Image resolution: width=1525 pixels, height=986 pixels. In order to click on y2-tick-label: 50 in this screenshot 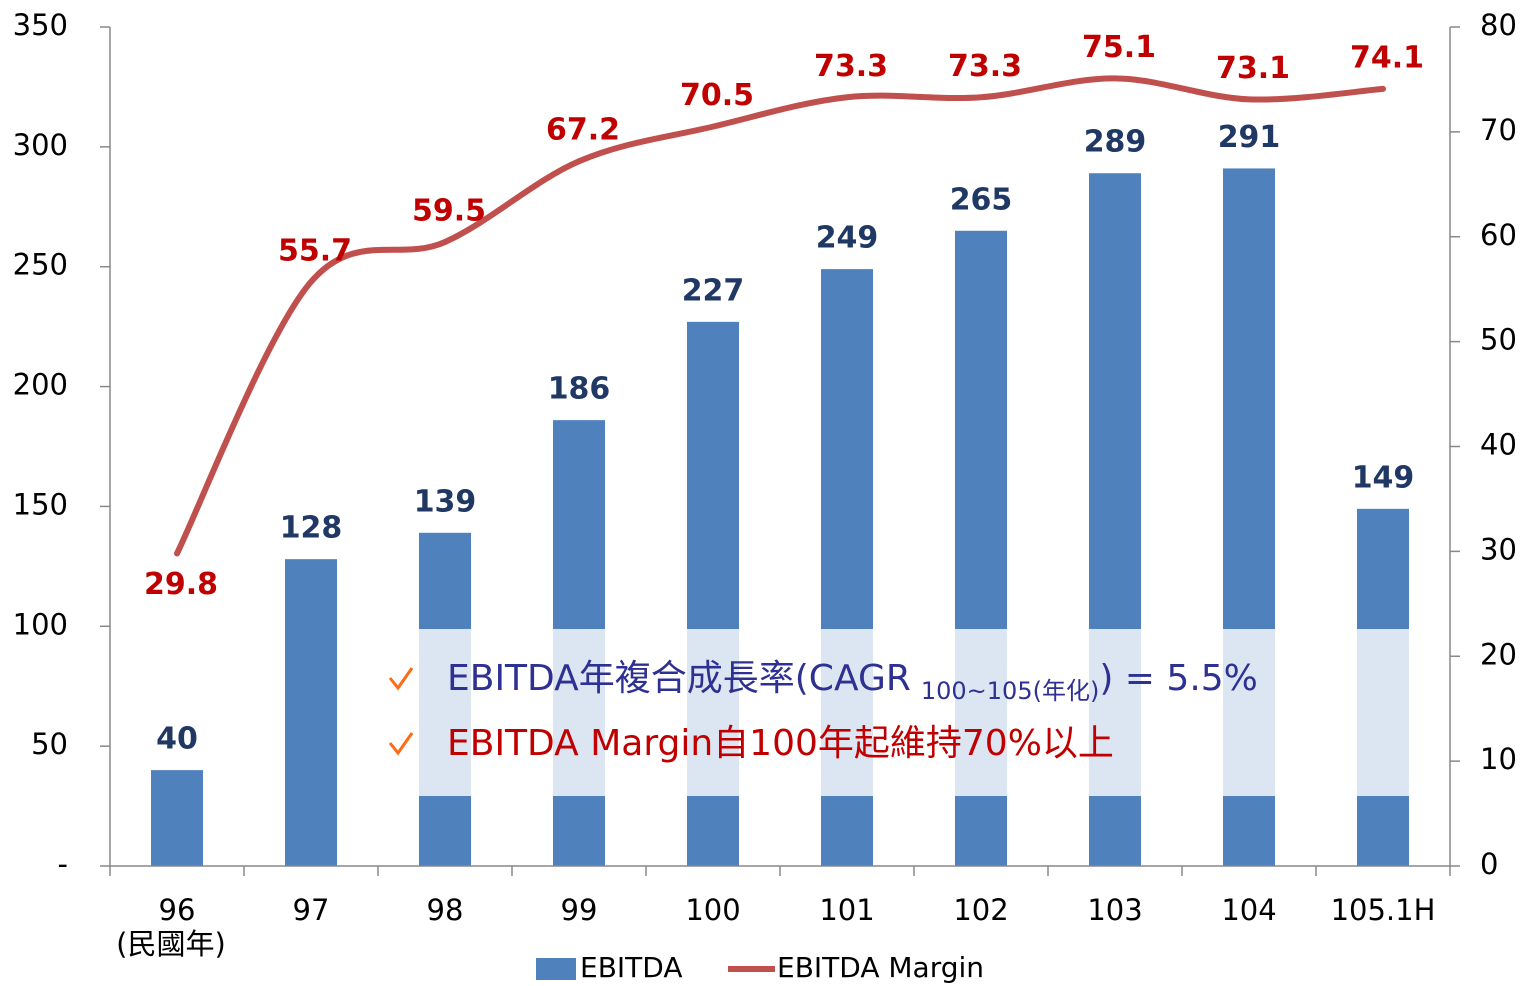, I will do `click(1498, 340)`.